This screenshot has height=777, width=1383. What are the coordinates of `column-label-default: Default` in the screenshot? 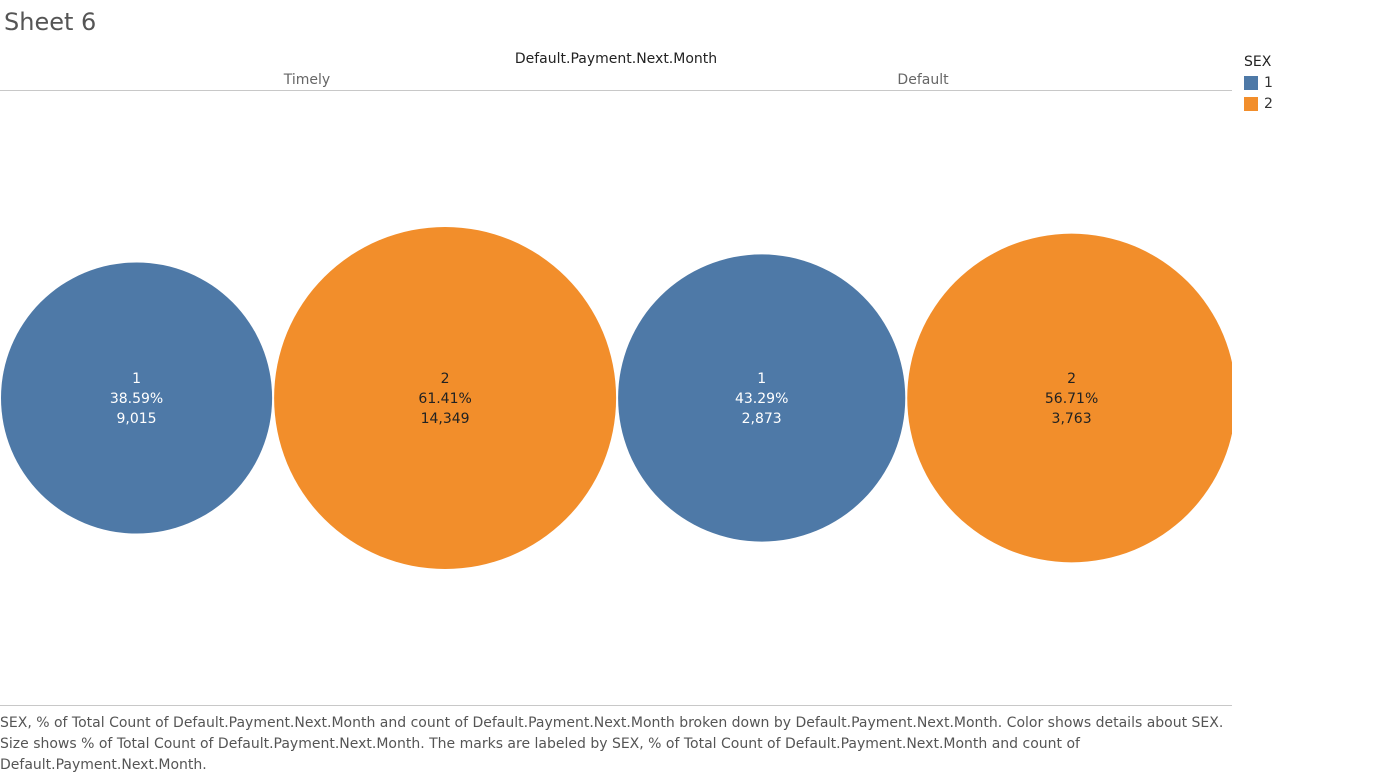 It's located at (923, 80).